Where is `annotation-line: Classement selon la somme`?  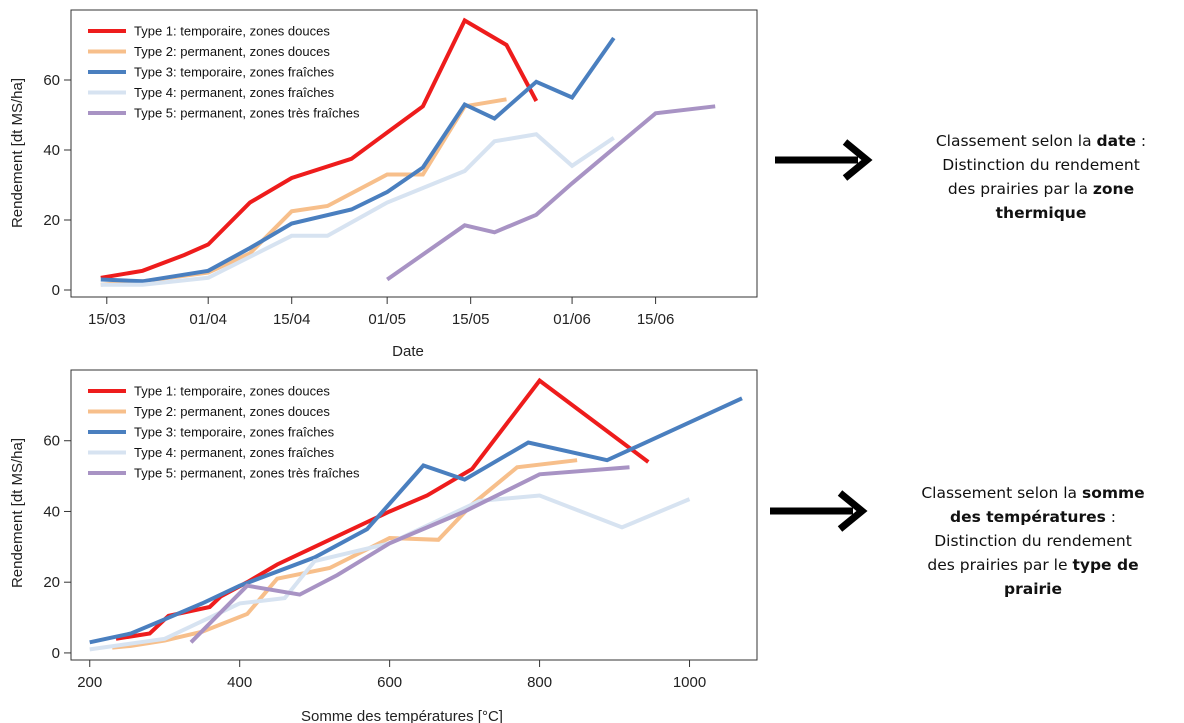 annotation-line: Classement selon la somme is located at coordinates (1032, 493).